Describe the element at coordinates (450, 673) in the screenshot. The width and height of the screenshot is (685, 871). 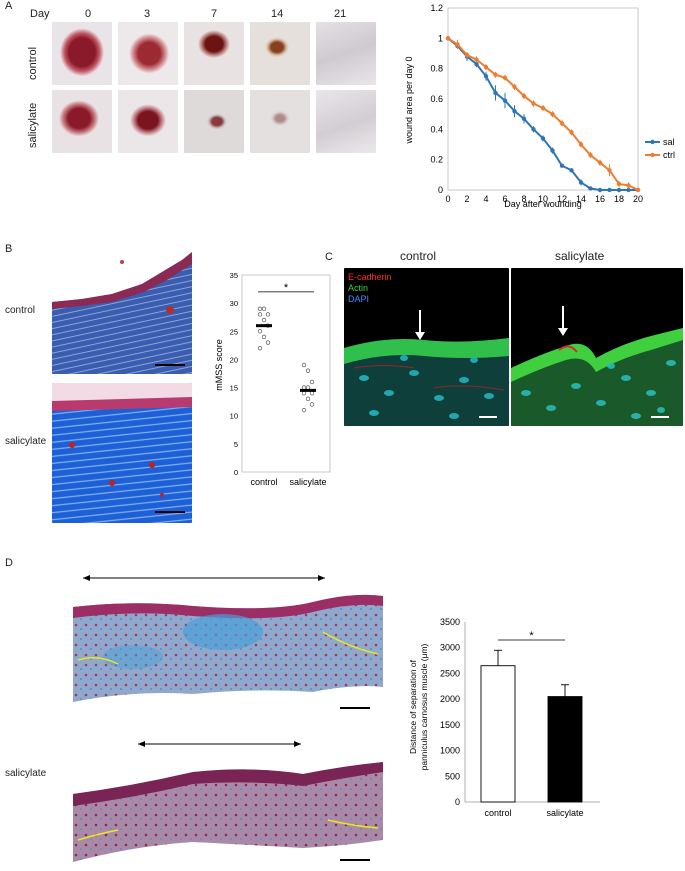
I see `y-tick-label-5: 2500` at that location.